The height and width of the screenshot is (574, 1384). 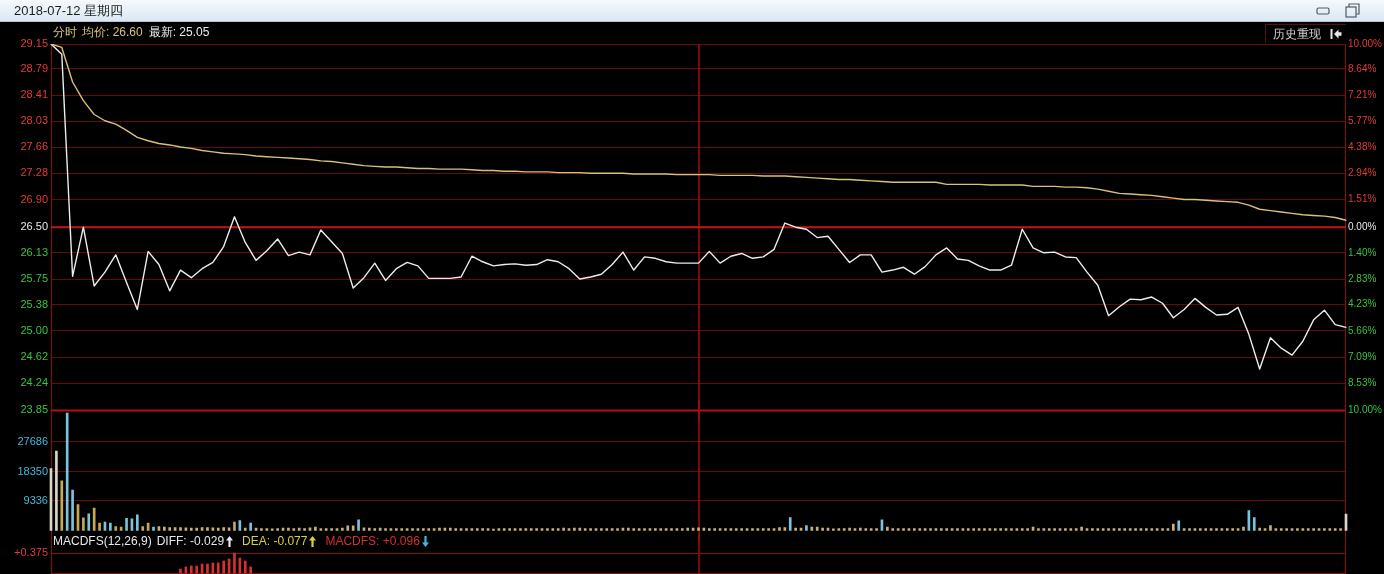 I want to click on y2-tick-label: 1.40%, so click(x=1362, y=252).